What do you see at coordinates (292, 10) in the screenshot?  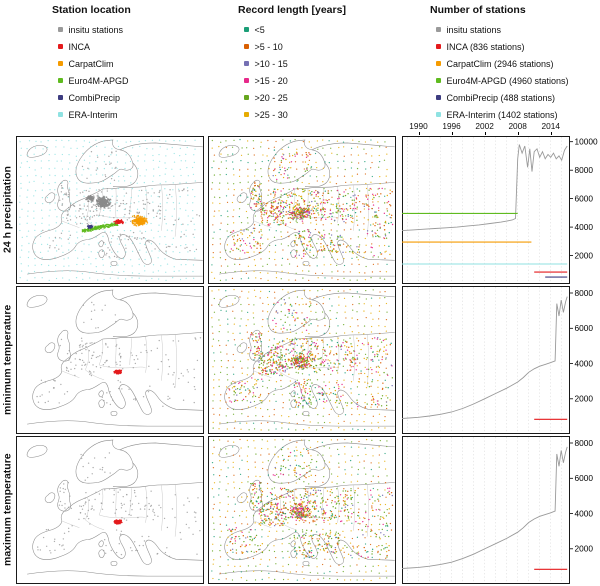 I see `legend-title: Record length [years]` at bounding box center [292, 10].